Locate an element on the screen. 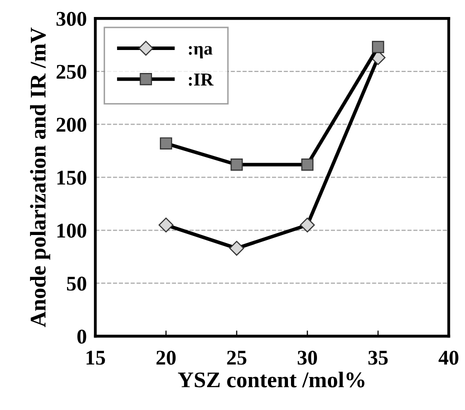  x-axis-title: YSZ content /mol% is located at coordinates (271, 380).